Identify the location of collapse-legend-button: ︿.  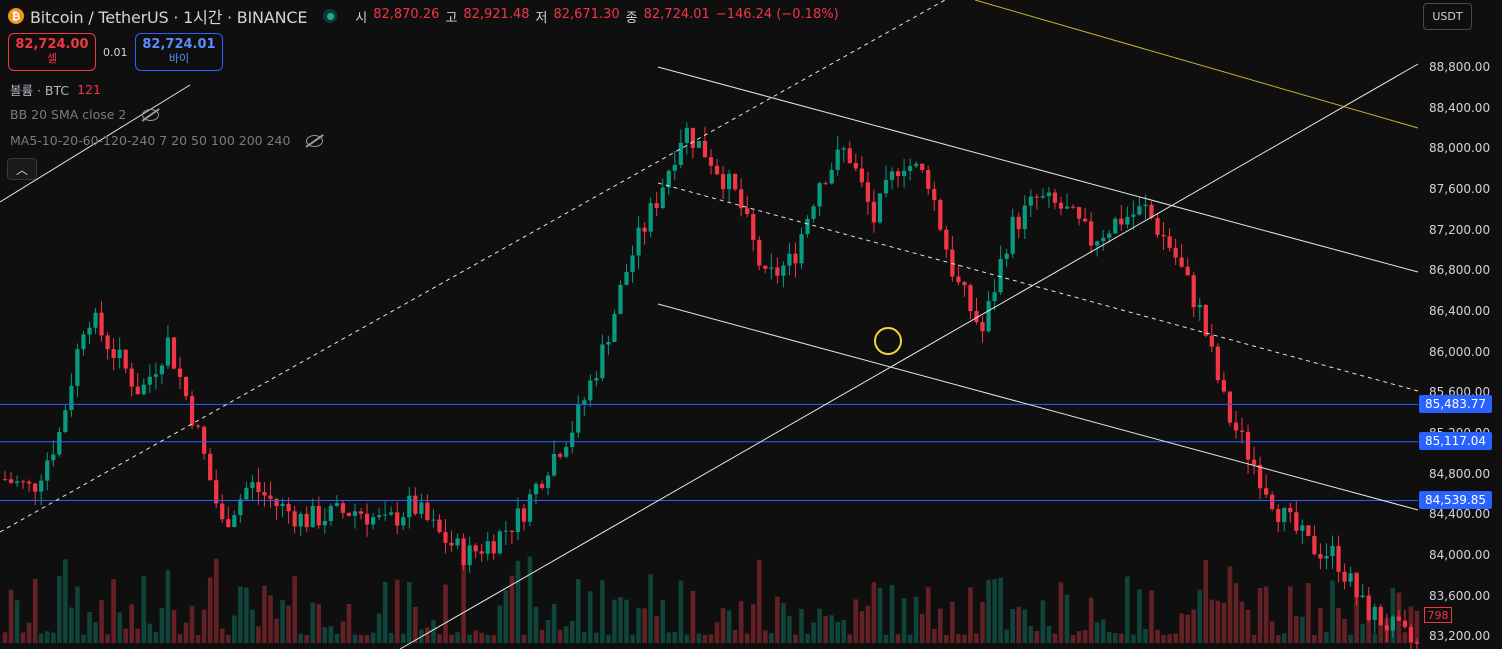
(22, 169).